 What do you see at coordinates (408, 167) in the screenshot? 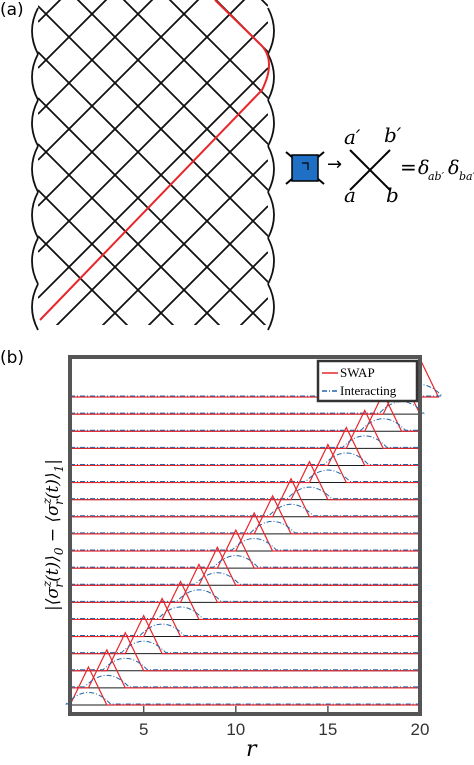
I see `equals-sign: =` at bounding box center [408, 167].